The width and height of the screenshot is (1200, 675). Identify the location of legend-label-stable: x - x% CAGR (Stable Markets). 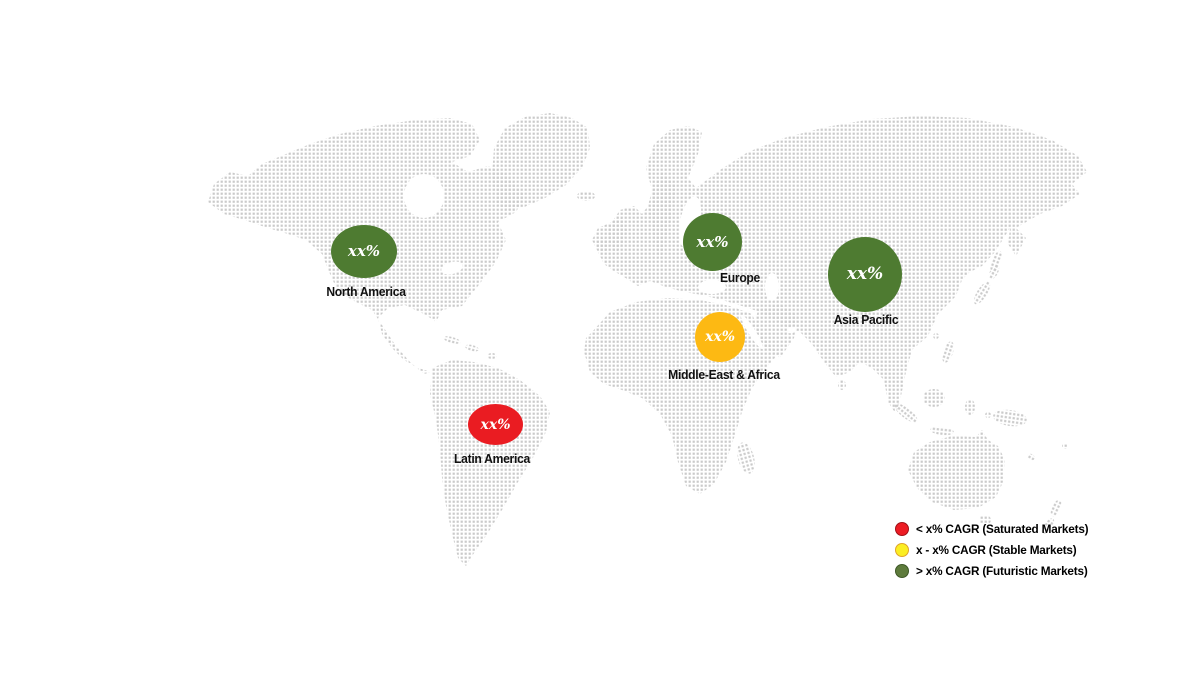
(996, 550).